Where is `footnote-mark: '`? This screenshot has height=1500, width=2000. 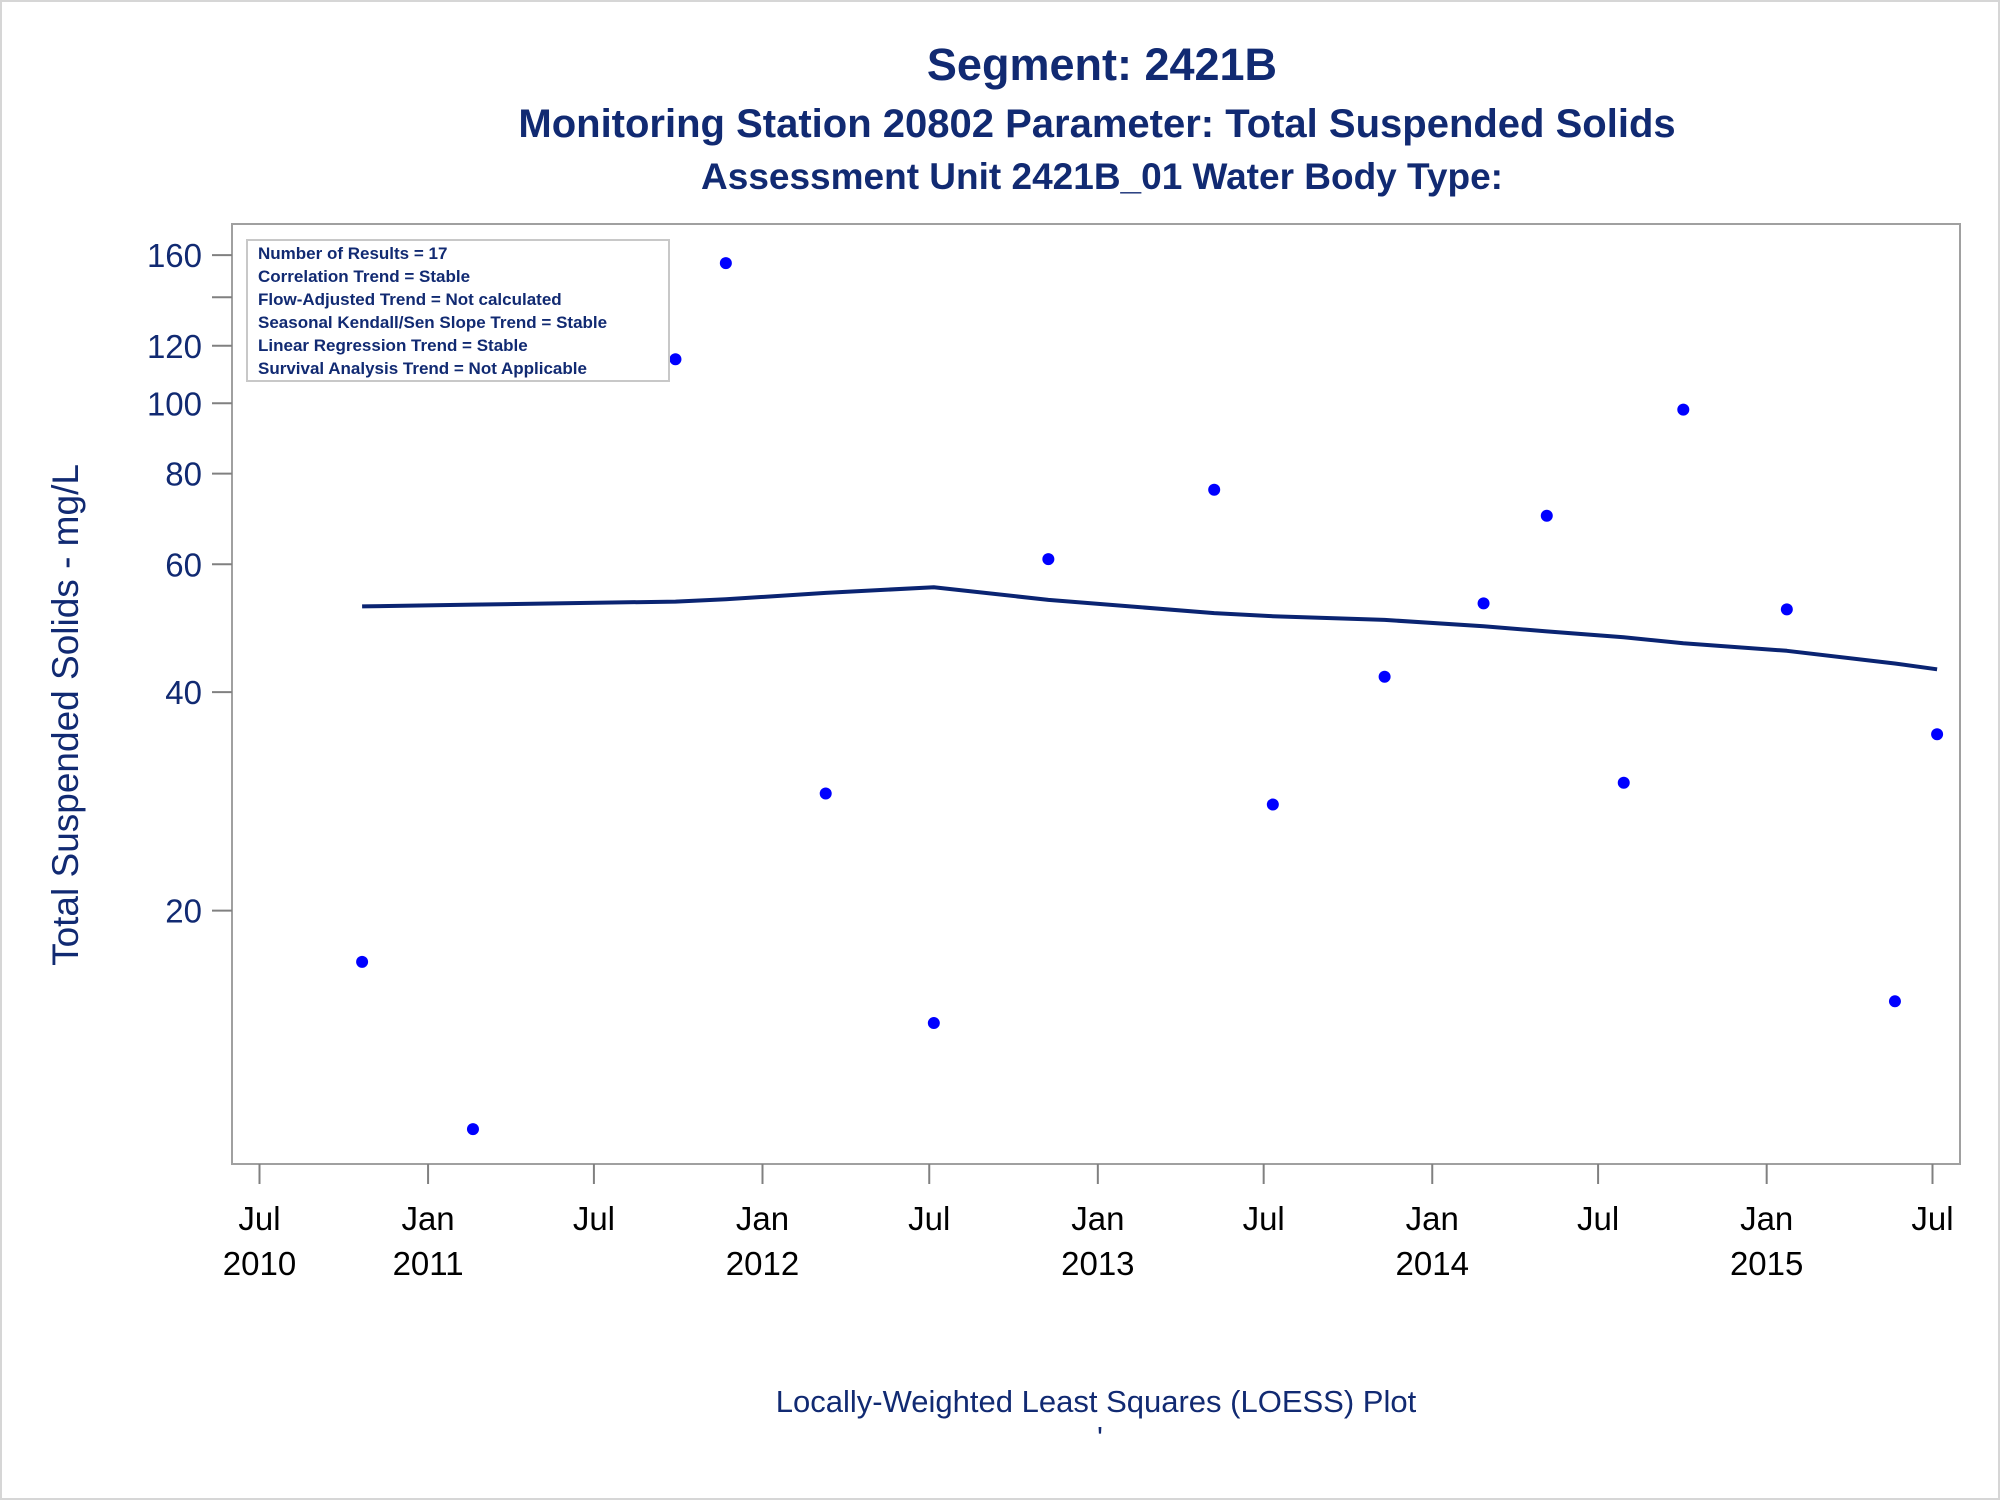
footnote-mark: ' is located at coordinates (1100, 1437).